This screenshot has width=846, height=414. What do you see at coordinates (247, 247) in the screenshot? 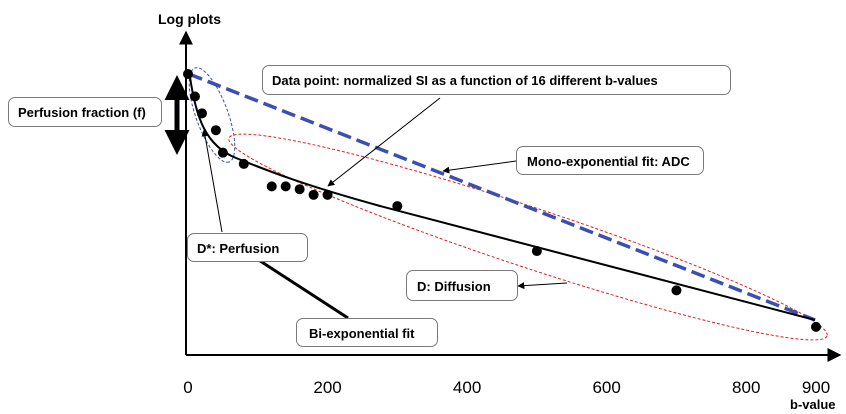
I see `d-star-annotation: D*: Perfusion` at bounding box center [247, 247].